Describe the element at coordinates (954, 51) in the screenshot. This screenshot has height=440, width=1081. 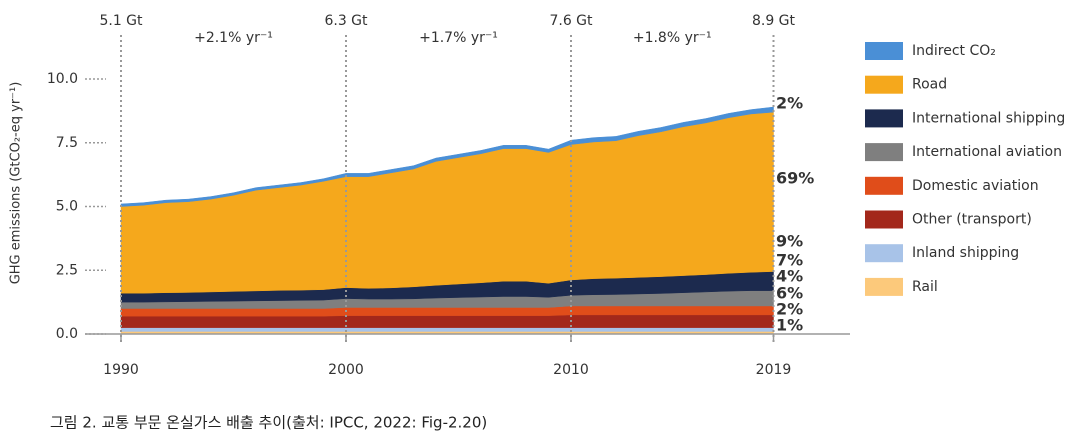
I see `legend-label: Indirect CO₂` at that location.